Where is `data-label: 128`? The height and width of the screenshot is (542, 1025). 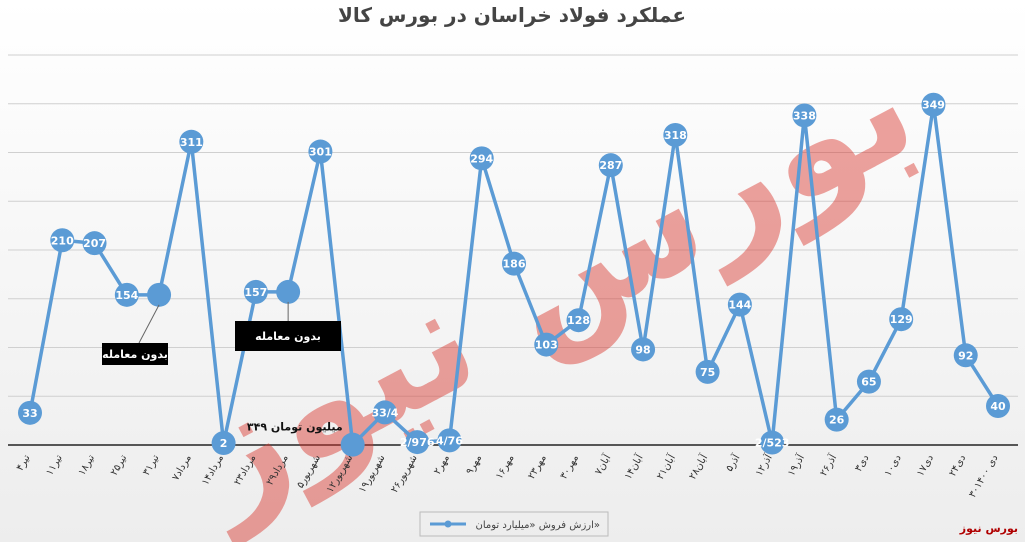 data-label: 128 is located at coordinates (578, 320).